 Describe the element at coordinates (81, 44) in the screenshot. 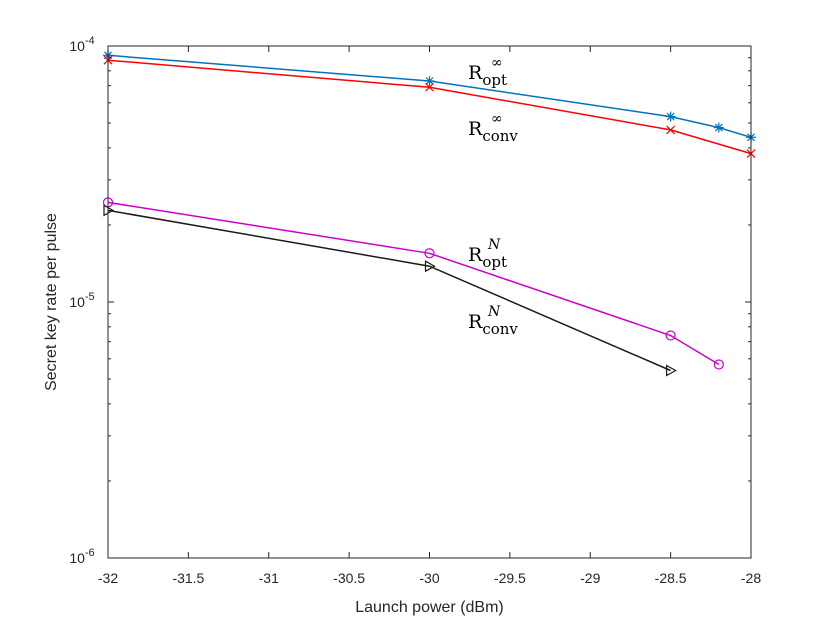

I see `y-tick-label: 10⁻⁴` at that location.